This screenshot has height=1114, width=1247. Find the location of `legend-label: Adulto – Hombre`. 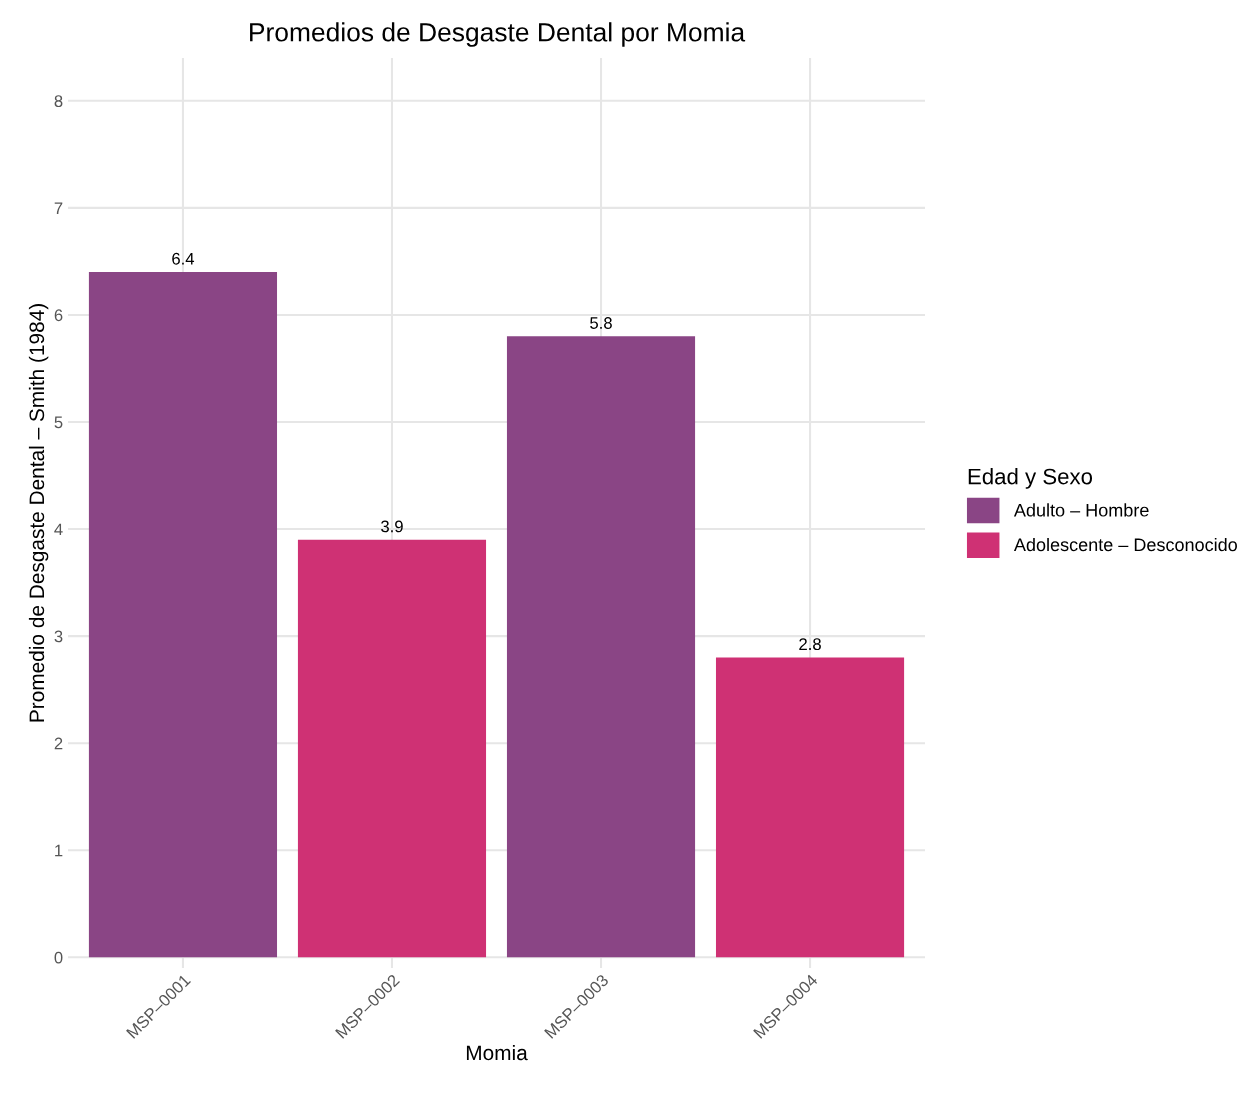

legend-label: Adulto – Hombre is located at coordinates (1081, 510).